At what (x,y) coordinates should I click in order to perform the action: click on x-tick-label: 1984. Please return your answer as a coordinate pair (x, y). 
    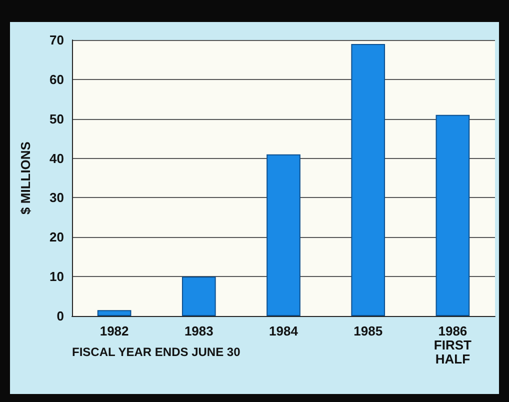
    Looking at the image, I should click on (284, 331).